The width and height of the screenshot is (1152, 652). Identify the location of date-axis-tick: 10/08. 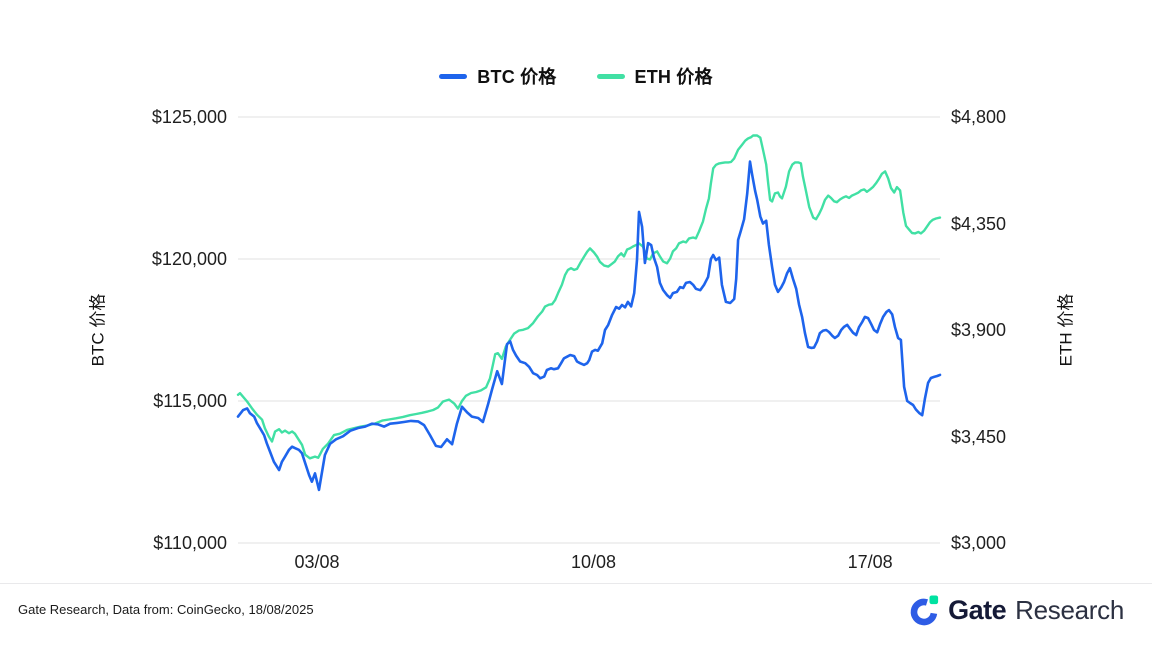
(593, 562).